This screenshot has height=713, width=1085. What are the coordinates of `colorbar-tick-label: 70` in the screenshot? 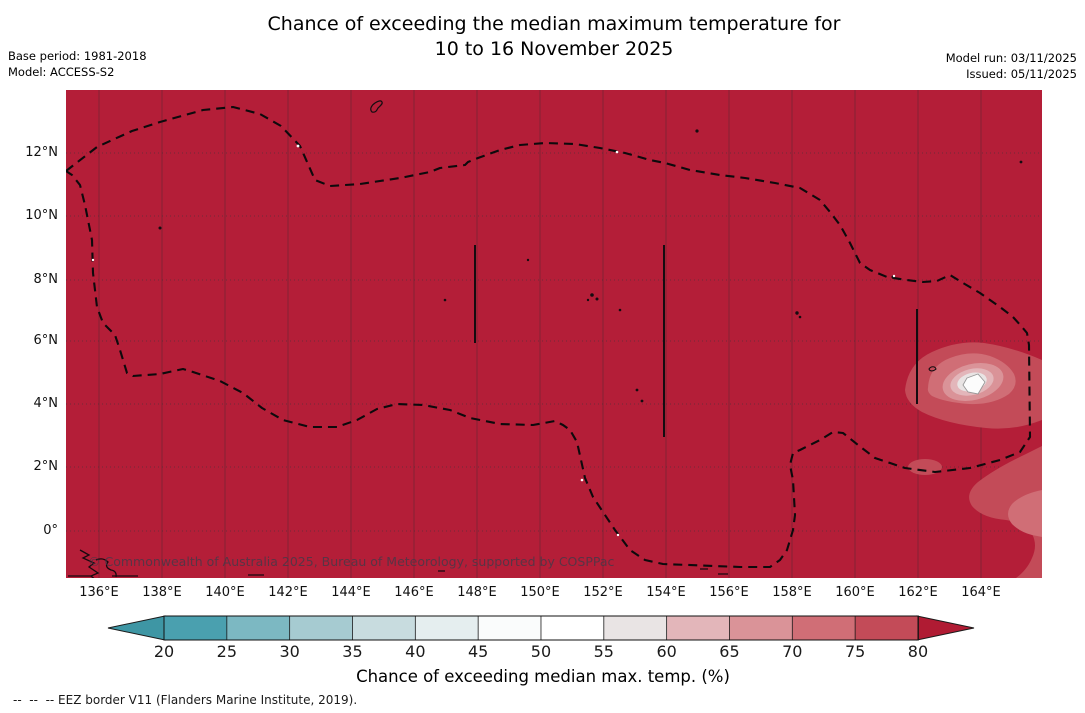 It's located at (792, 651).